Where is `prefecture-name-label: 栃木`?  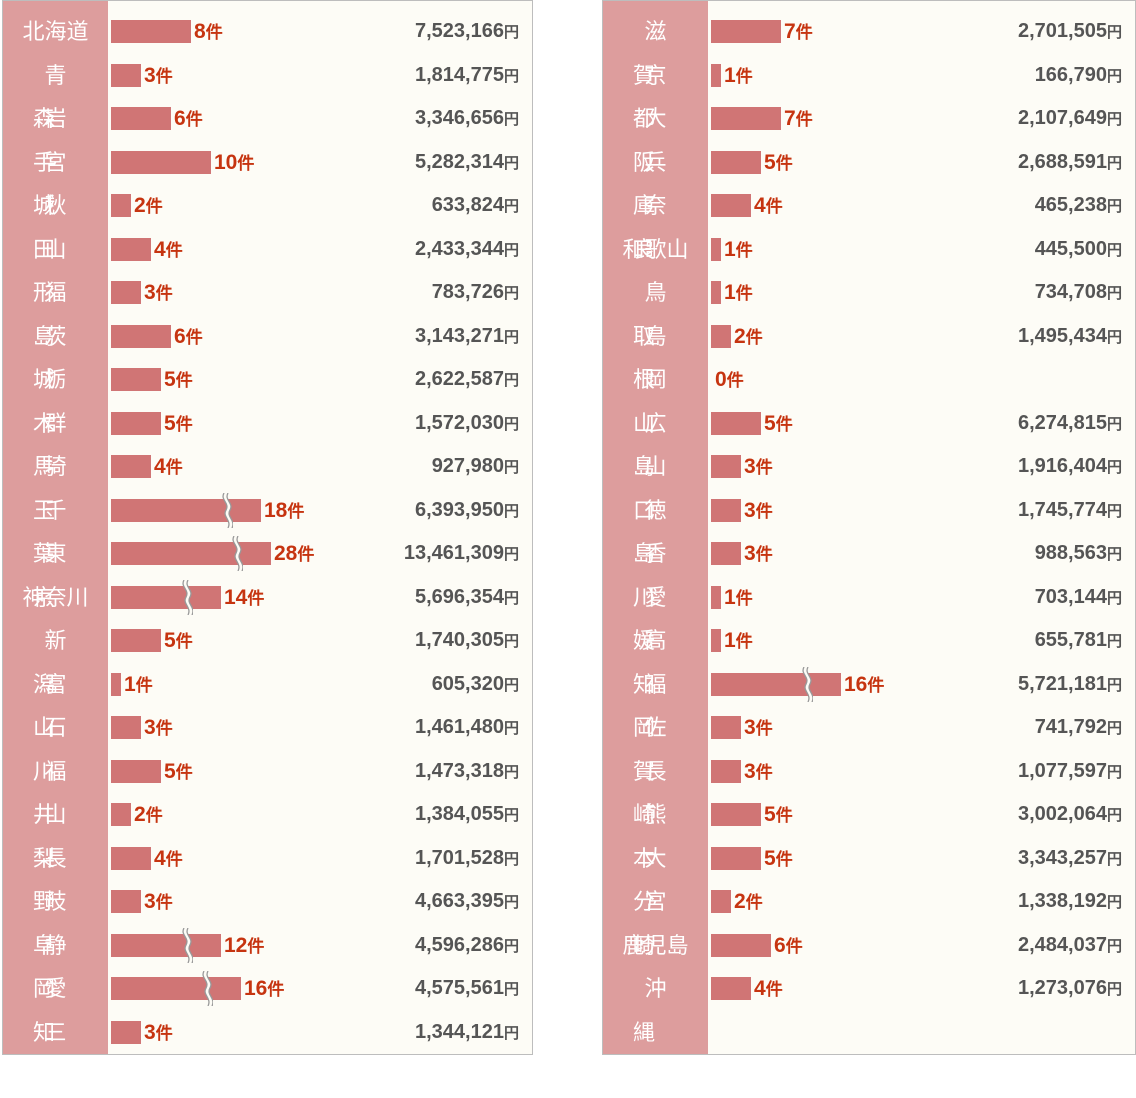
prefecture-name-label: 栃木 is located at coordinates (61, 401).